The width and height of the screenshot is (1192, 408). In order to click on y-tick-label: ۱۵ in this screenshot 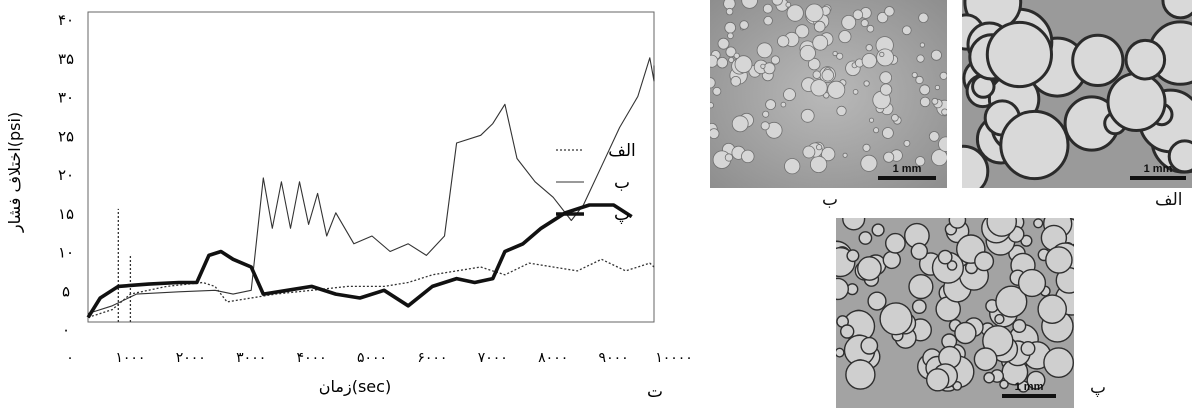, I will do `click(66, 214)`.